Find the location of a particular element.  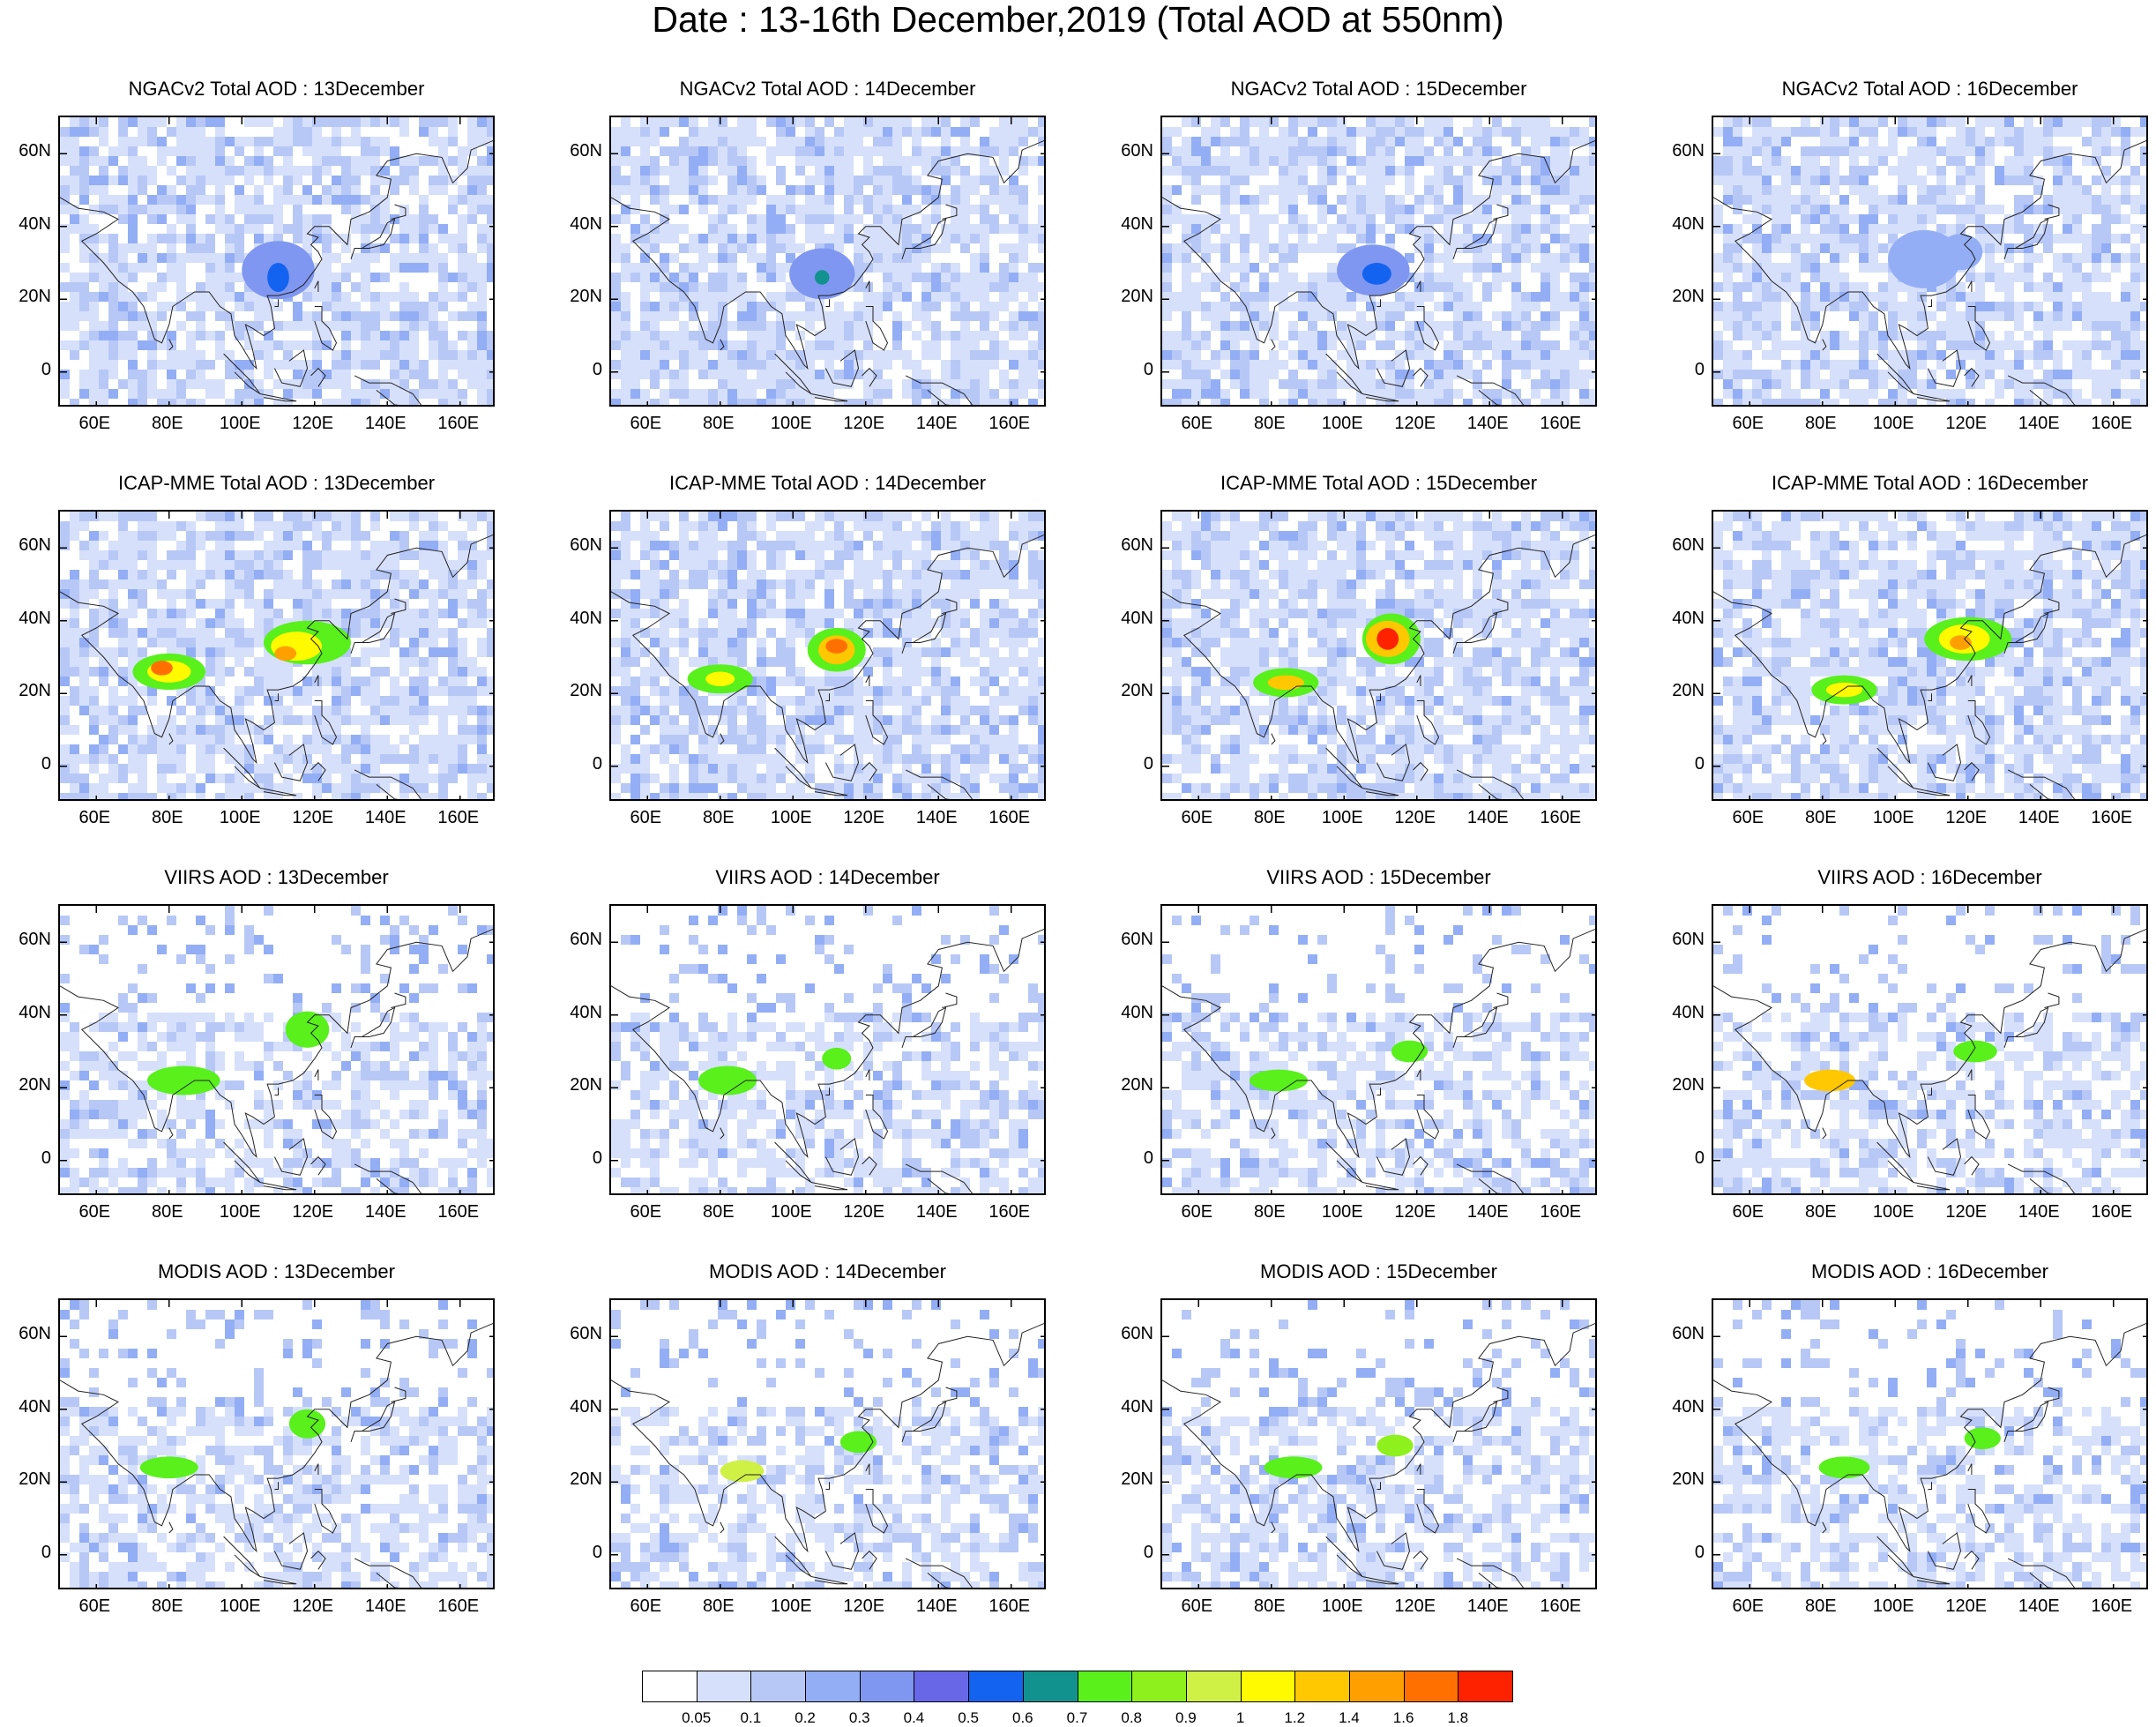

lon-tick-label: 100E is located at coordinates (1342, 424).